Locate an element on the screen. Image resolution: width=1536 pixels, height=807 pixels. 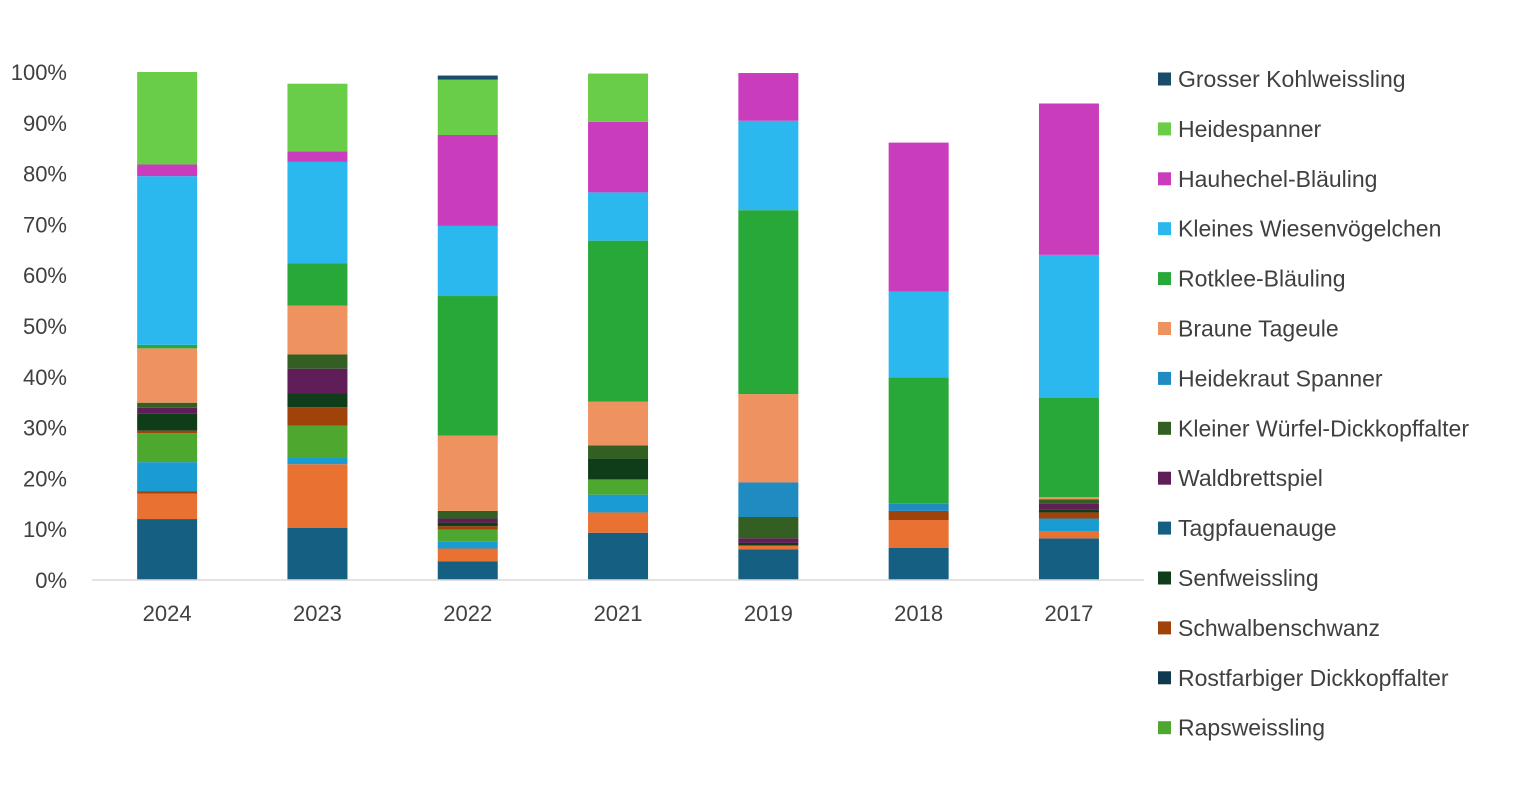
legend-label: Kleiner Würfel-Dickkopffalter is located at coordinates (1323, 428).